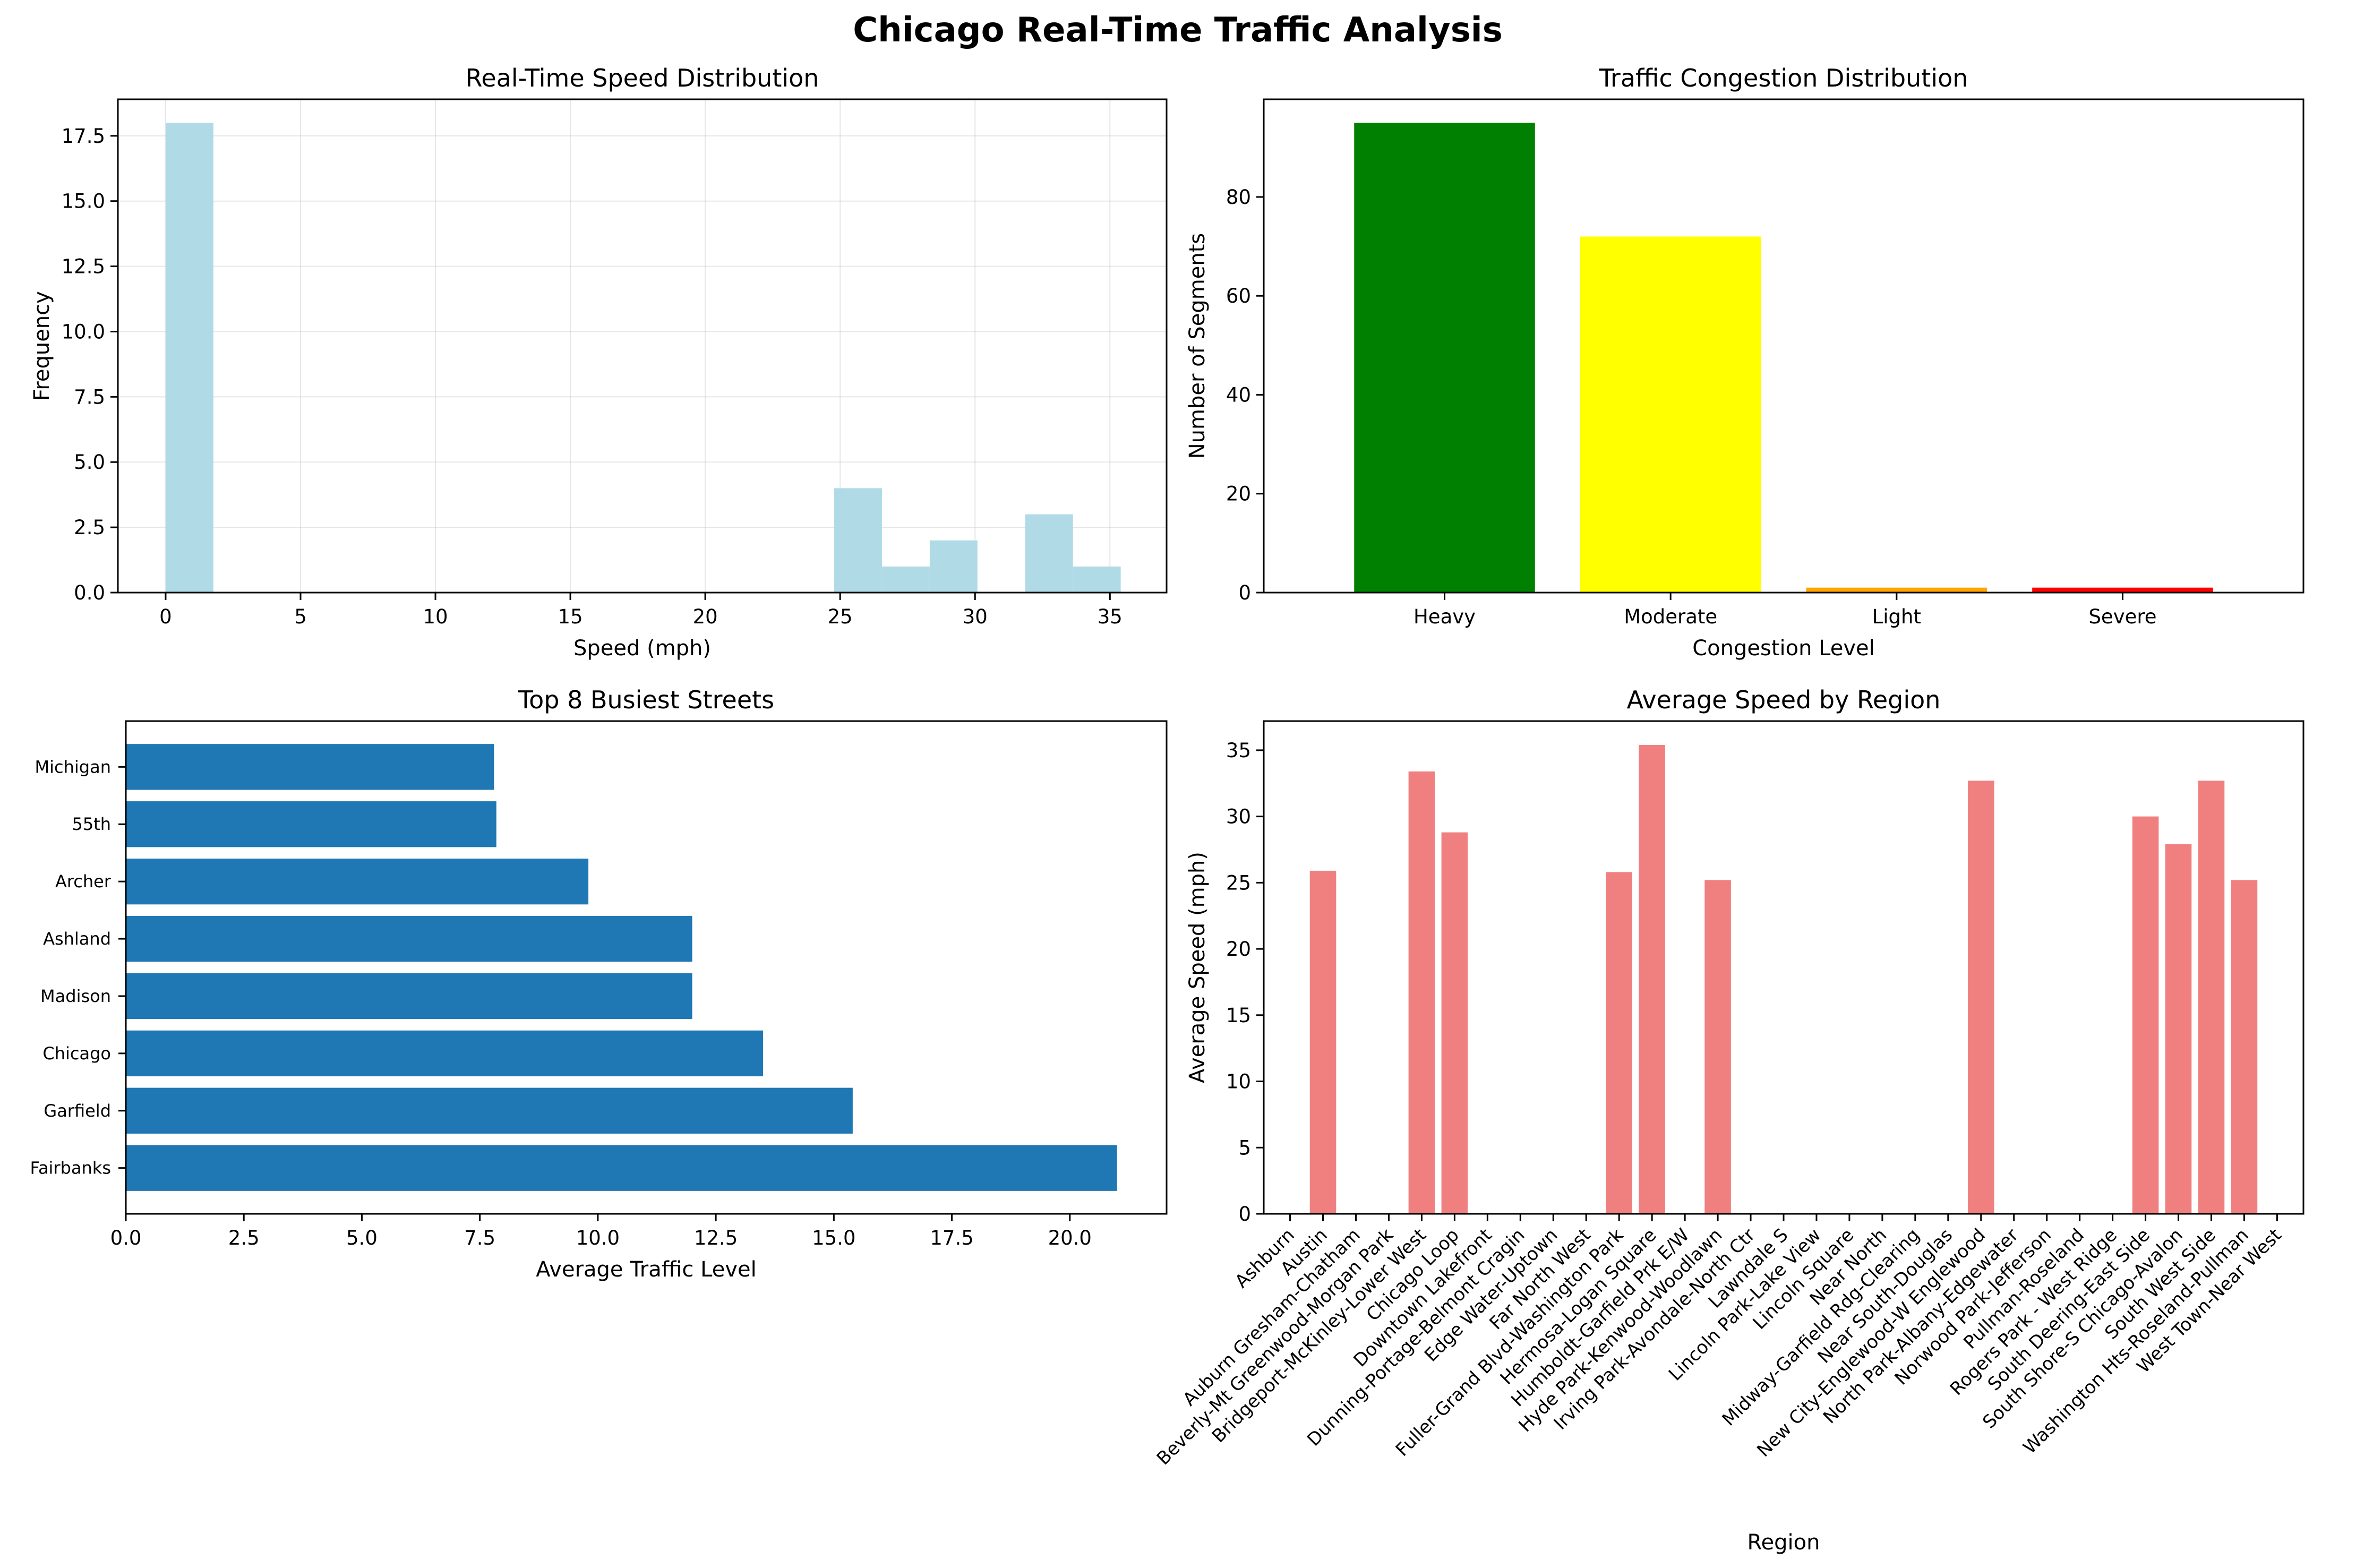 Image resolution: width=2356 pixels, height=1568 pixels. What do you see at coordinates (89, 462) in the screenshot?
I see `y-tick-label: 5.0` at bounding box center [89, 462].